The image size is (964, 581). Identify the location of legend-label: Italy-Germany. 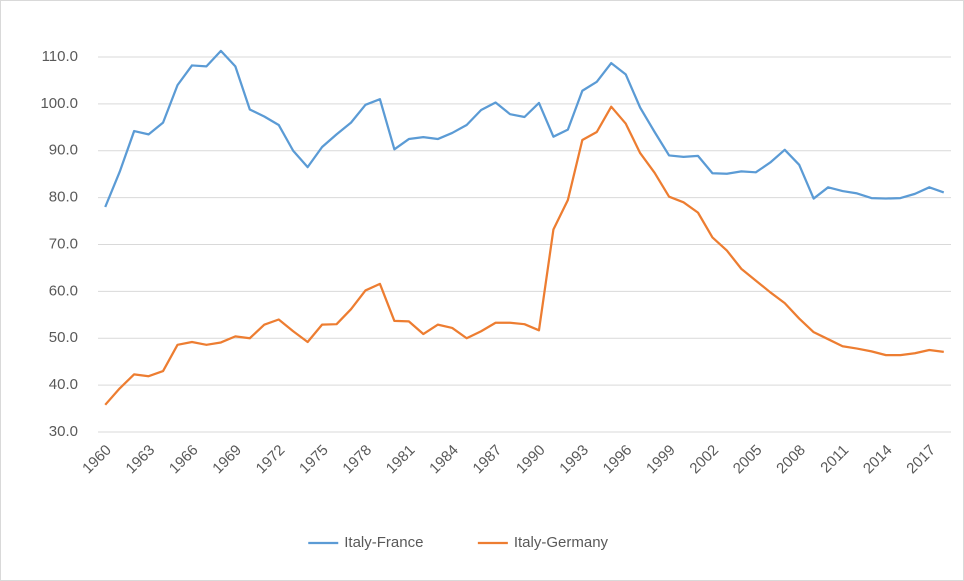
(561, 542).